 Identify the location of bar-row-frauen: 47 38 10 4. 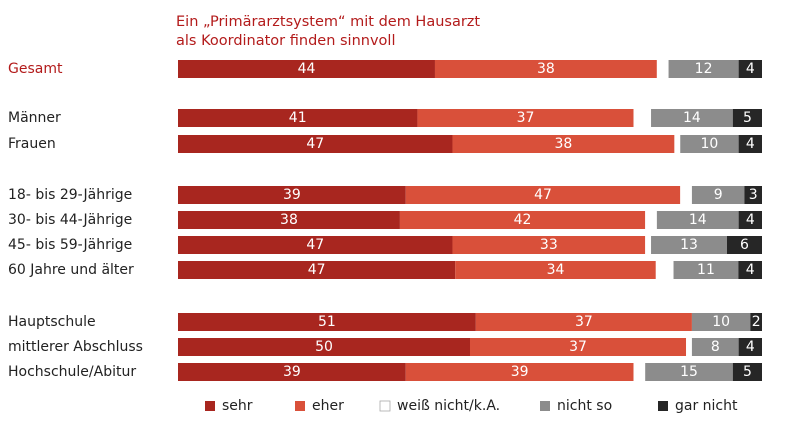
(470, 144).